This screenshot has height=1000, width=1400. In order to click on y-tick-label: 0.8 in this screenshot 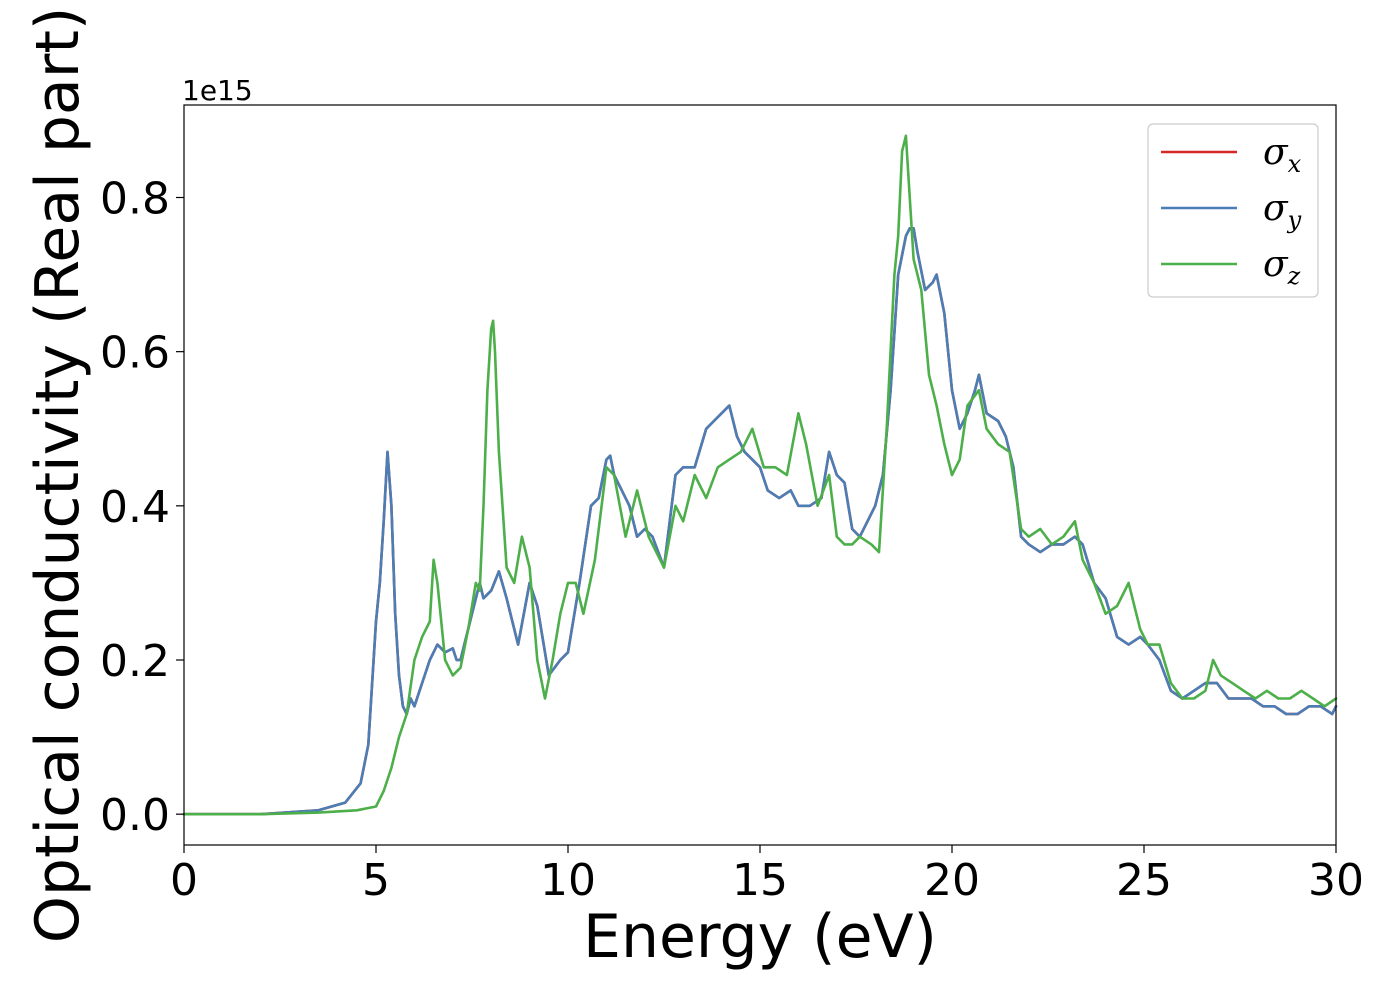, I will do `click(135, 199)`.